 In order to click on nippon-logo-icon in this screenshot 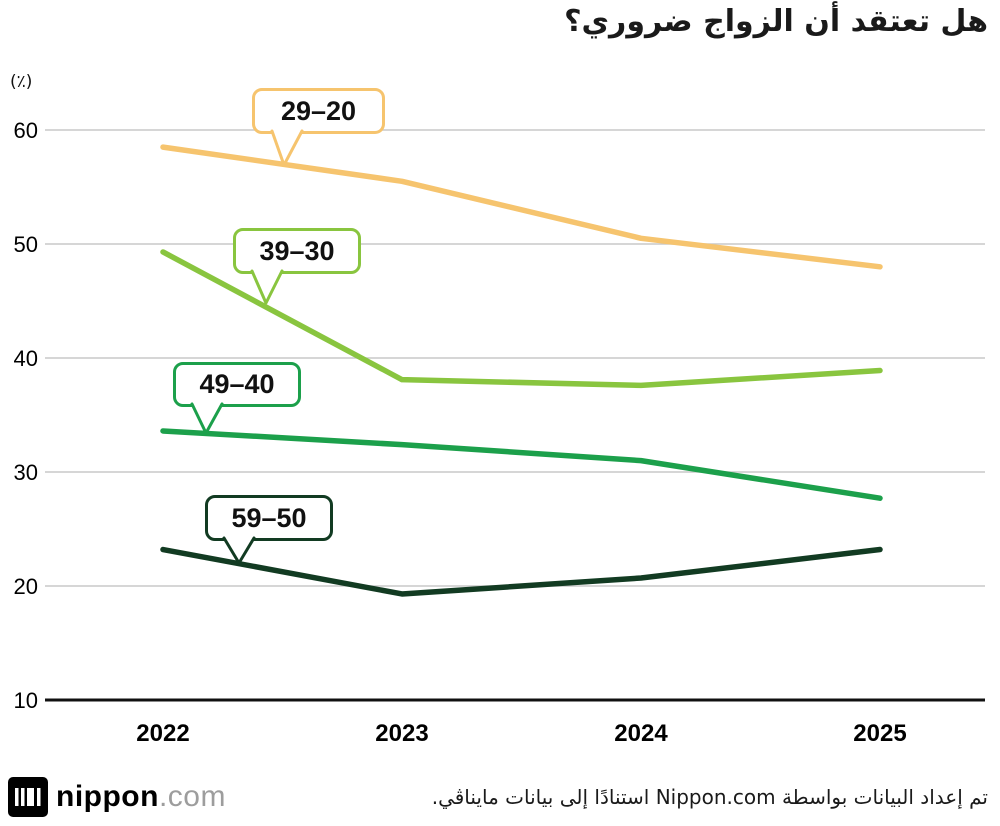, I will do `click(28, 797)`.